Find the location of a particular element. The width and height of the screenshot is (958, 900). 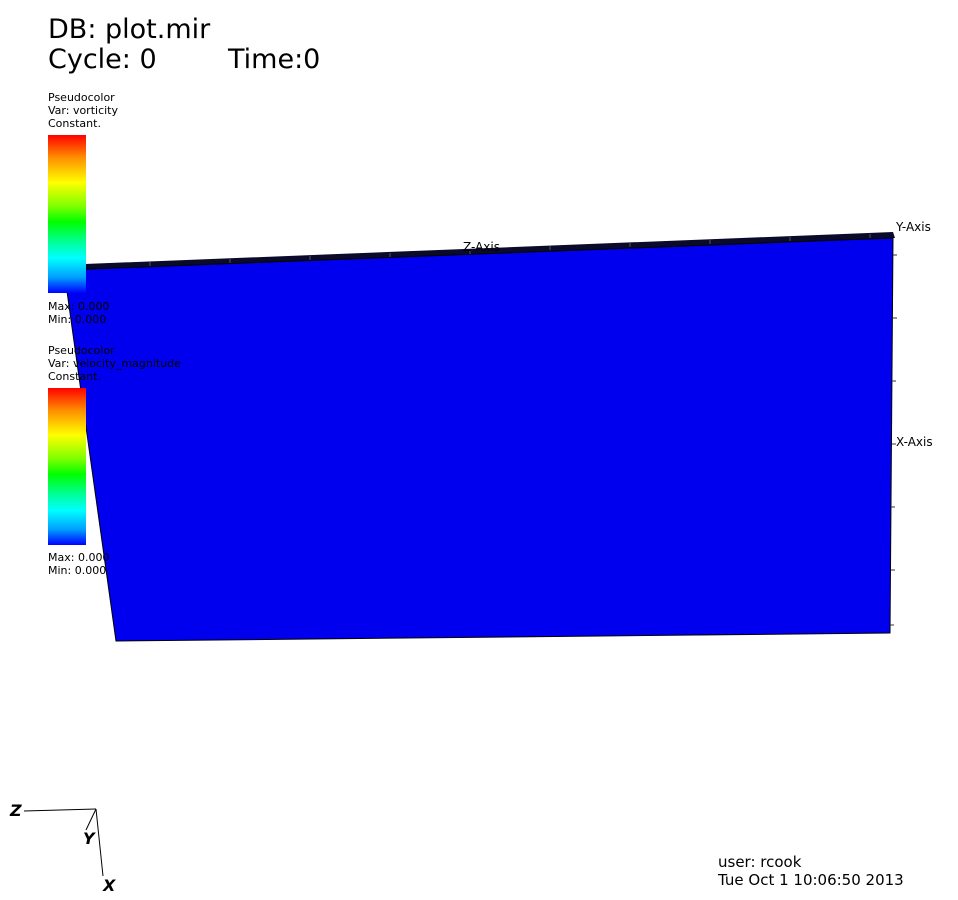

legend-2-colorbar is located at coordinates (67, 466).